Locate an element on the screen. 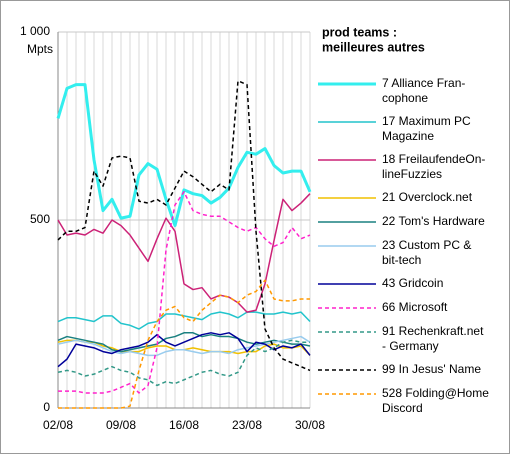 This screenshot has width=510, height=454. legend-label: 18 FreilaufendeOn- is located at coordinates (433, 159).